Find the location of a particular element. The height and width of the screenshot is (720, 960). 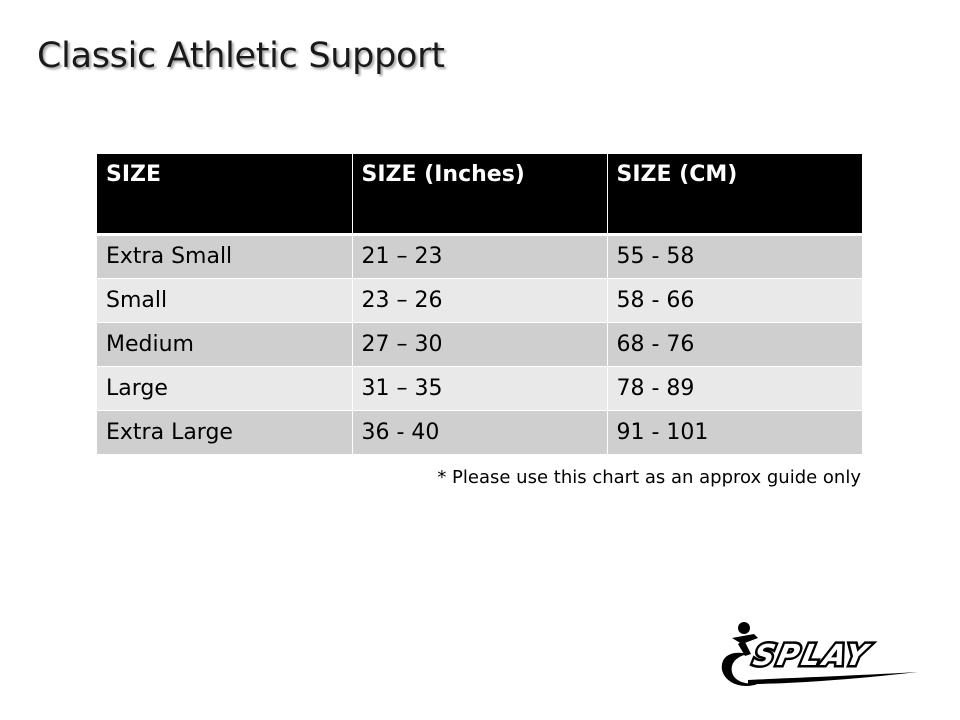

cell-inches: 27 – 30 is located at coordinates (480, 344).